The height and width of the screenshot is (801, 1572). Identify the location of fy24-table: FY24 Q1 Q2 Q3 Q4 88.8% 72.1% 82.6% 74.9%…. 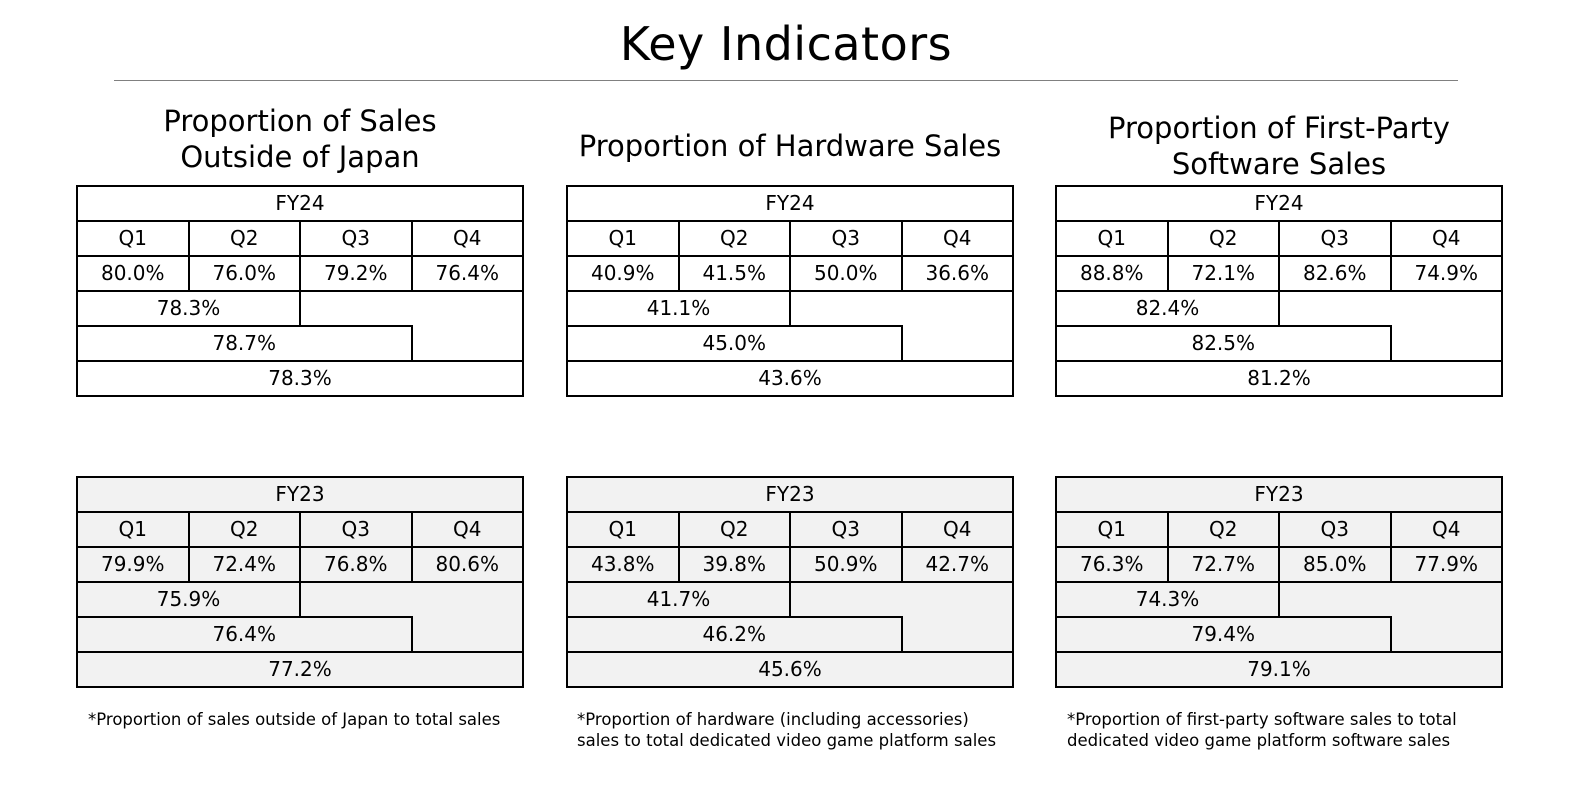
(1279, 291).